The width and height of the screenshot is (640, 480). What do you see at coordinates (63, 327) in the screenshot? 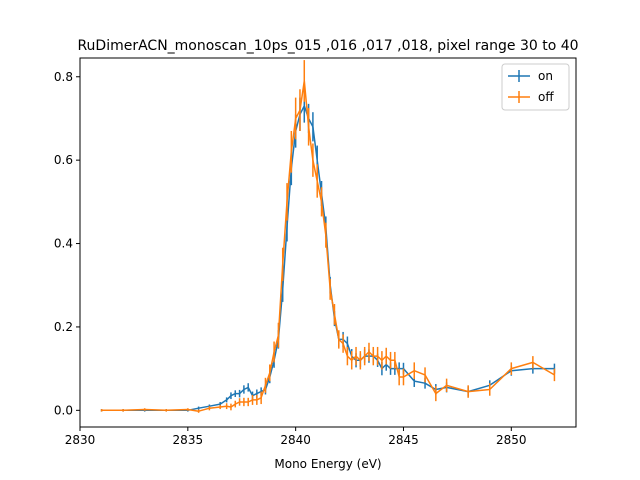
I see `y-tick-label: 0.2` at bounding box center [63, 327].